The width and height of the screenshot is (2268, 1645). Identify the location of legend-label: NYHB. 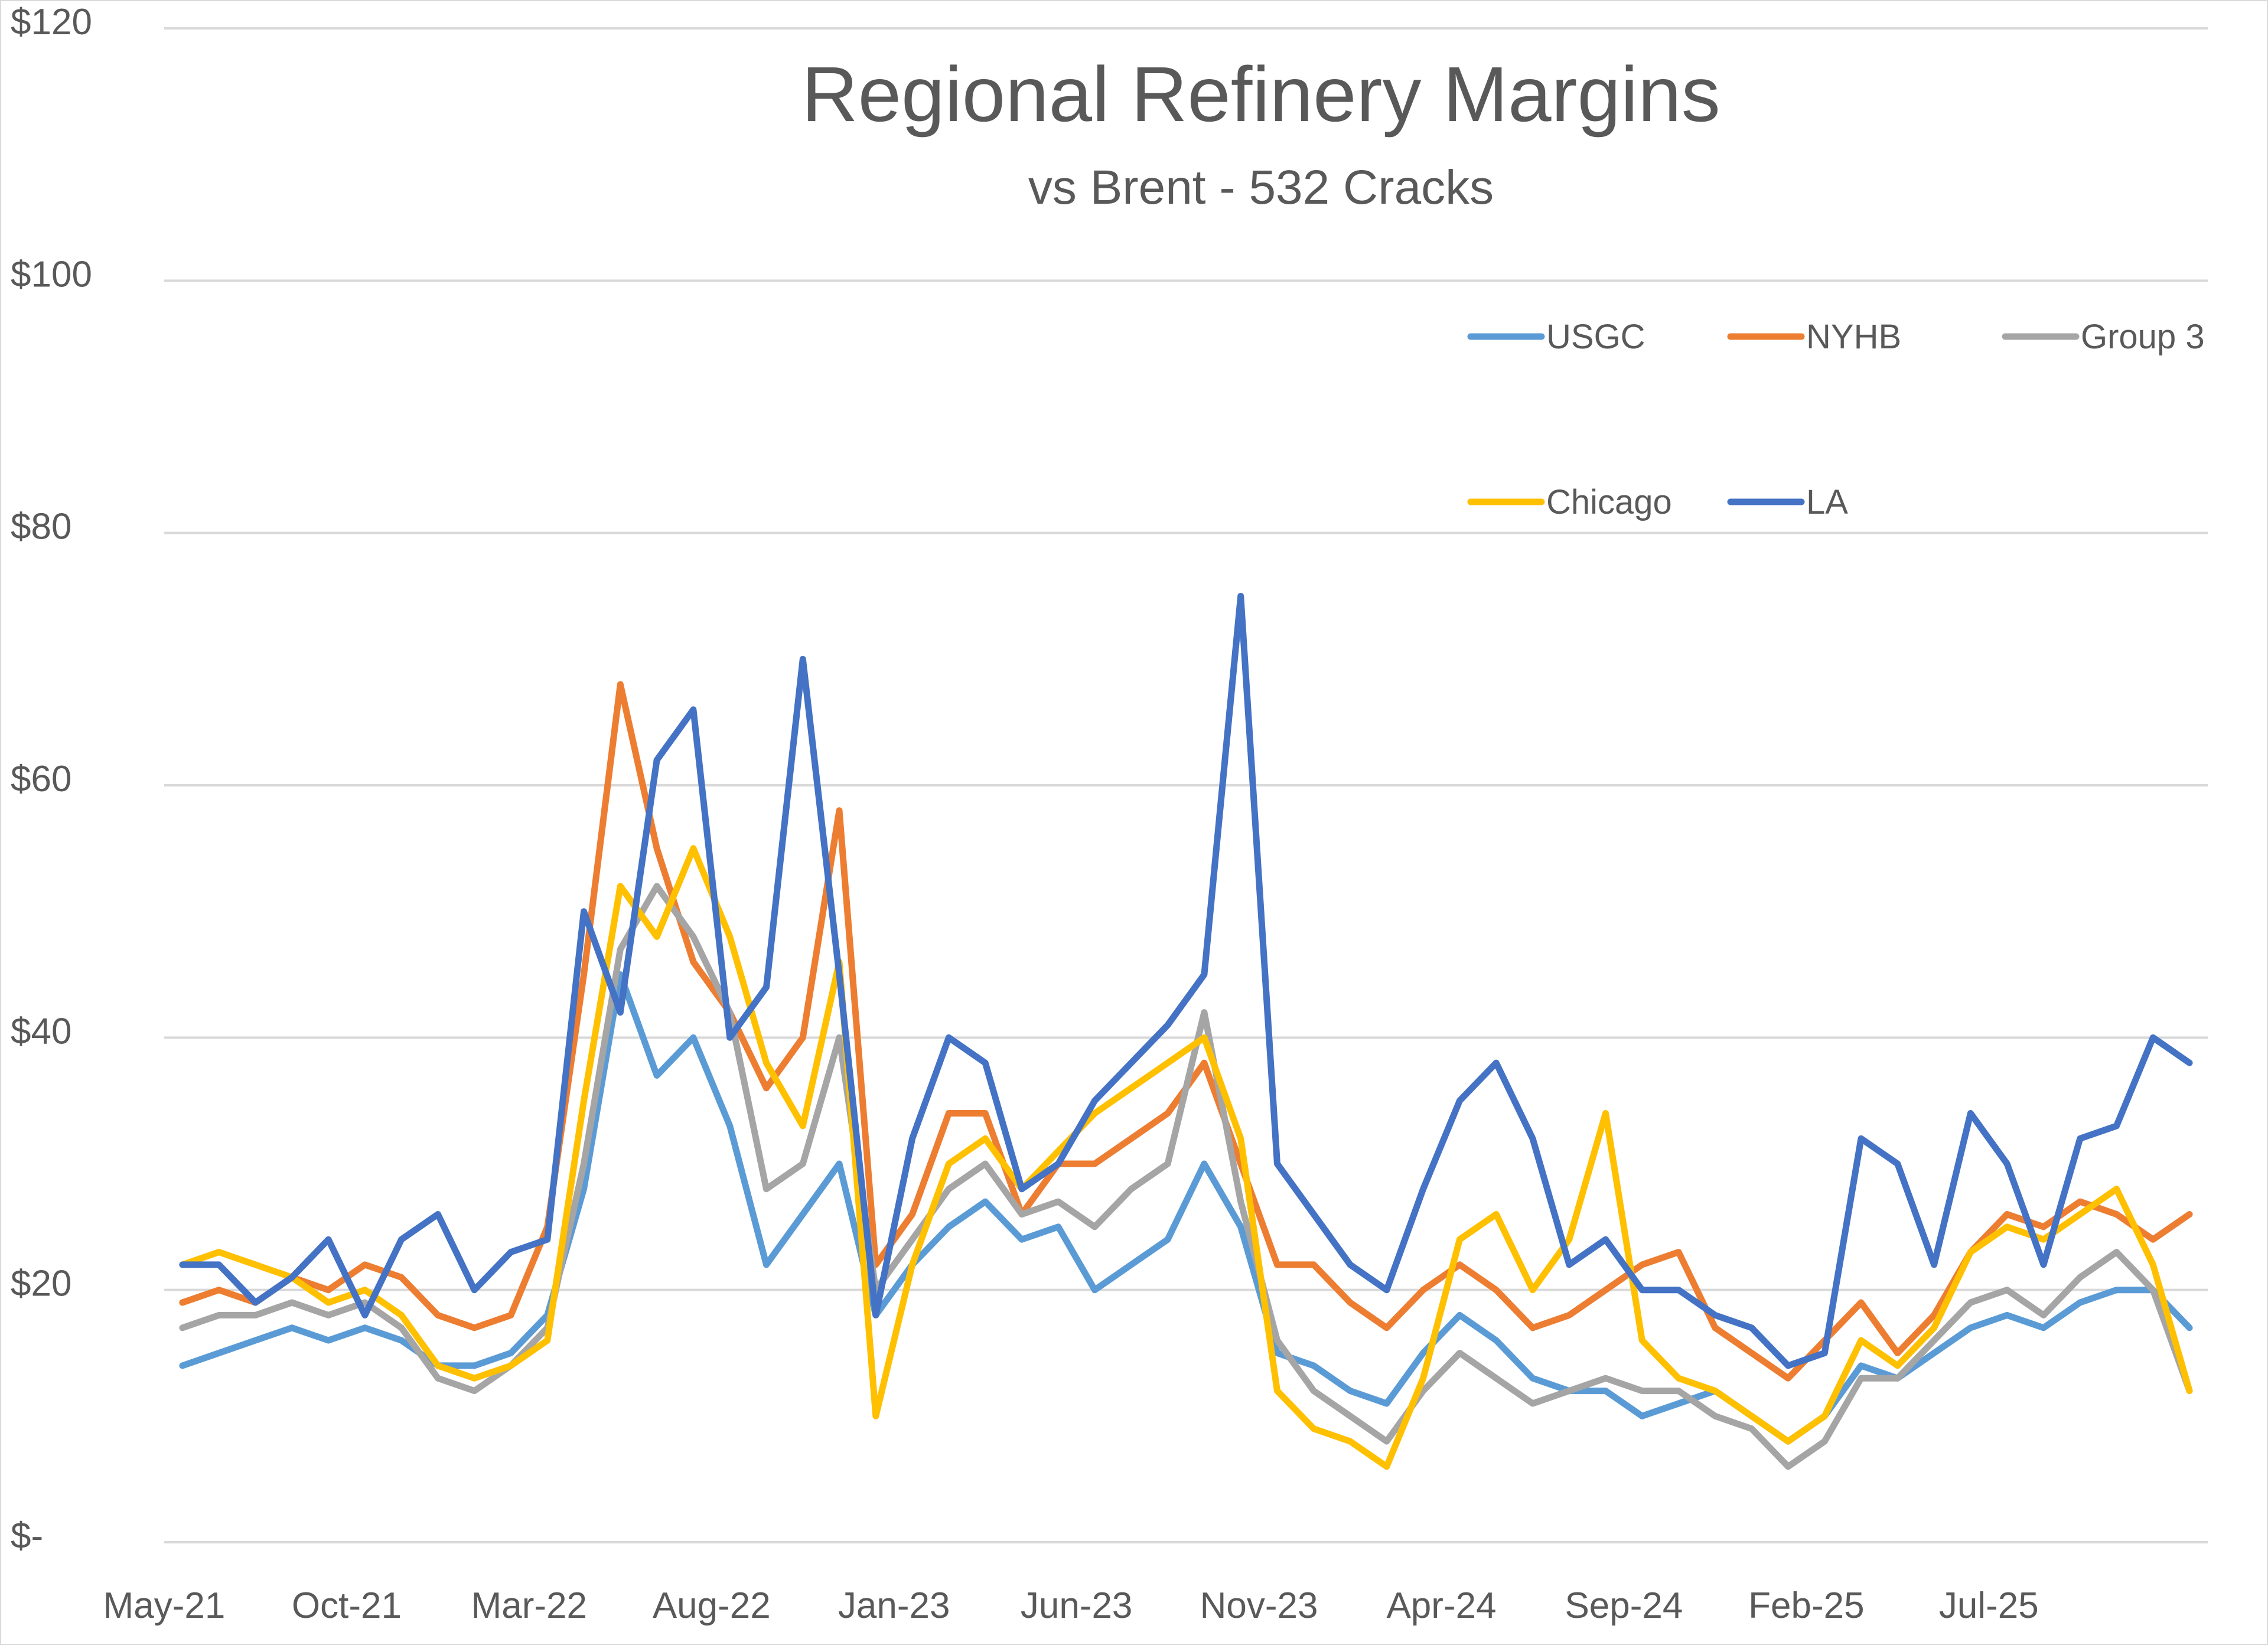
(1853, 337).